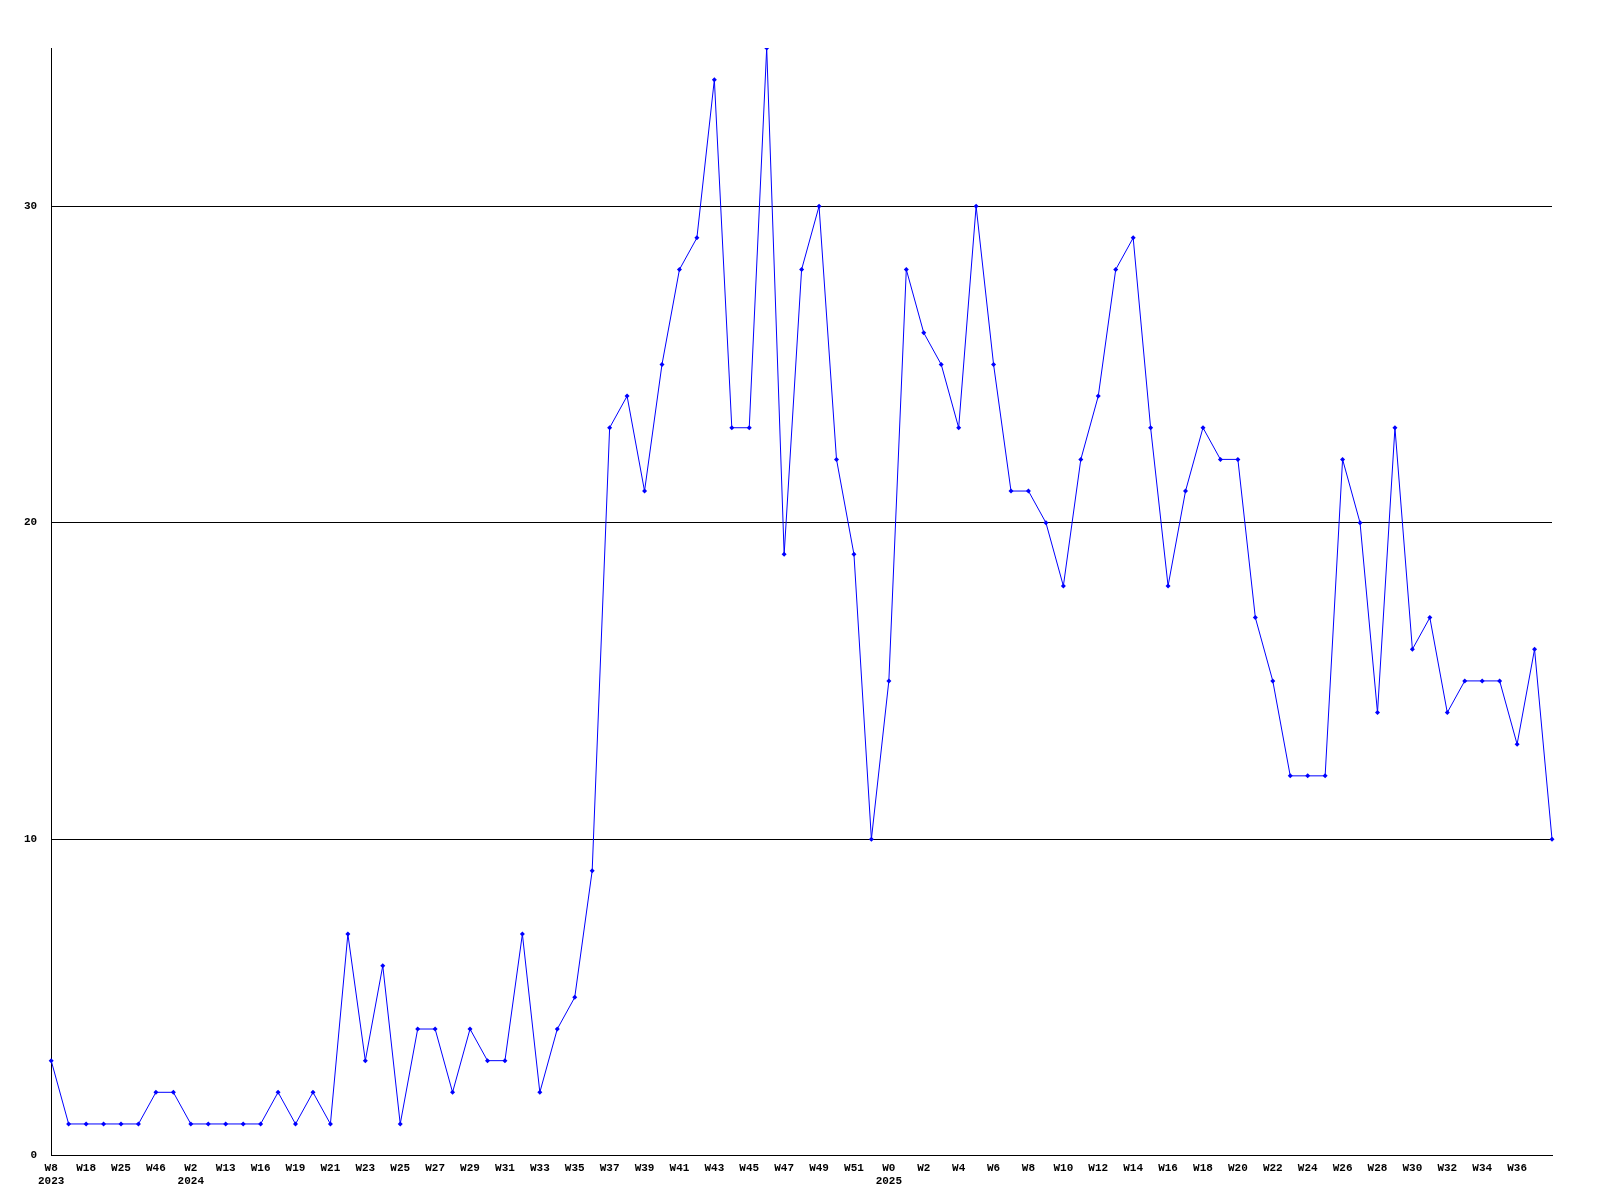  What do you see at coordinates (31, 522) in the screenshot?
I see `y-tick-label: 20` at bounding box center [31, 522].